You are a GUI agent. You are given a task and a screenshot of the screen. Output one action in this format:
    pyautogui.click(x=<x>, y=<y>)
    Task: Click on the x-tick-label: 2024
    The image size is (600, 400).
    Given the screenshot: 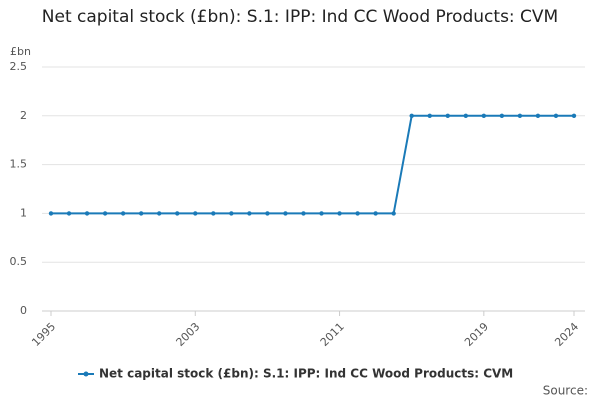 What is the action you would take?
    pyautogui.click(x=566, y=334)
    